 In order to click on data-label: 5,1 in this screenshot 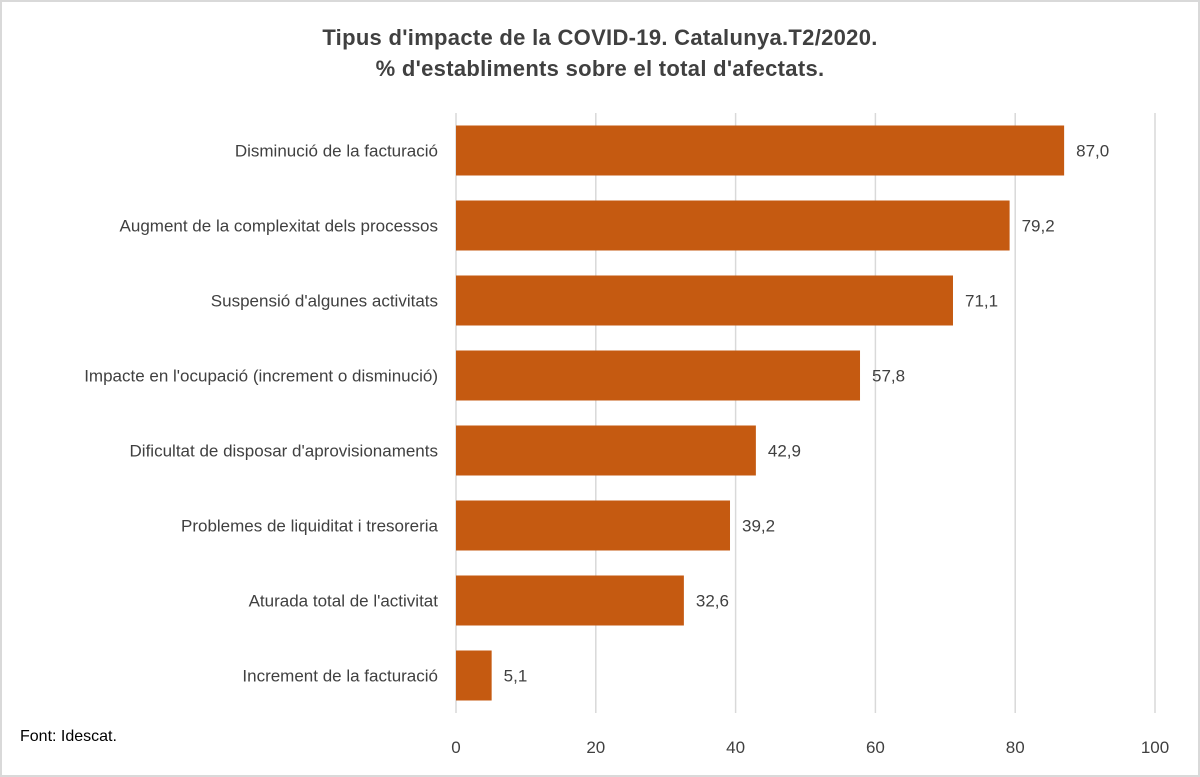, I will do `click(516, 676)`.